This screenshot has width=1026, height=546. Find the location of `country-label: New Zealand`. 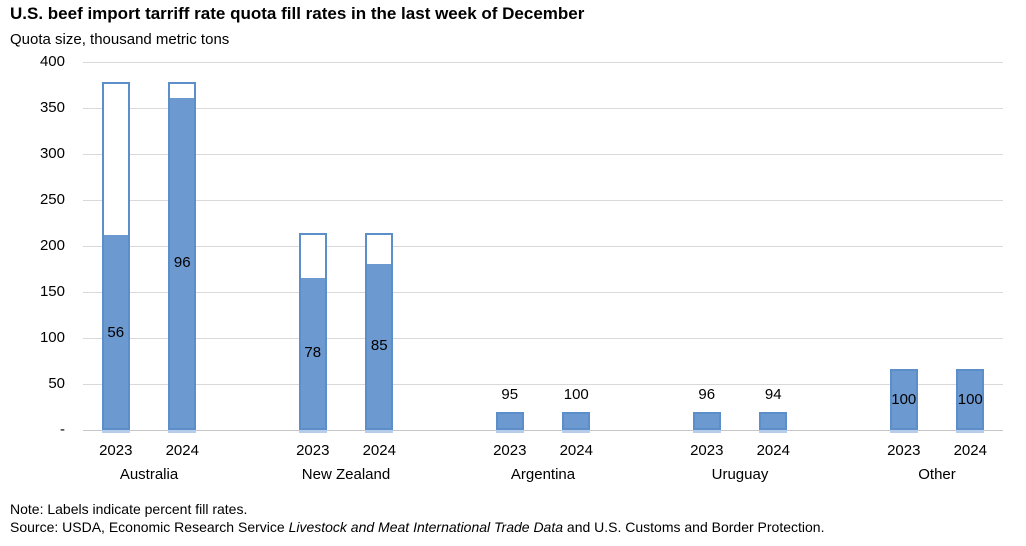

country-label: New Zealand is located at coordinates (346, 474).